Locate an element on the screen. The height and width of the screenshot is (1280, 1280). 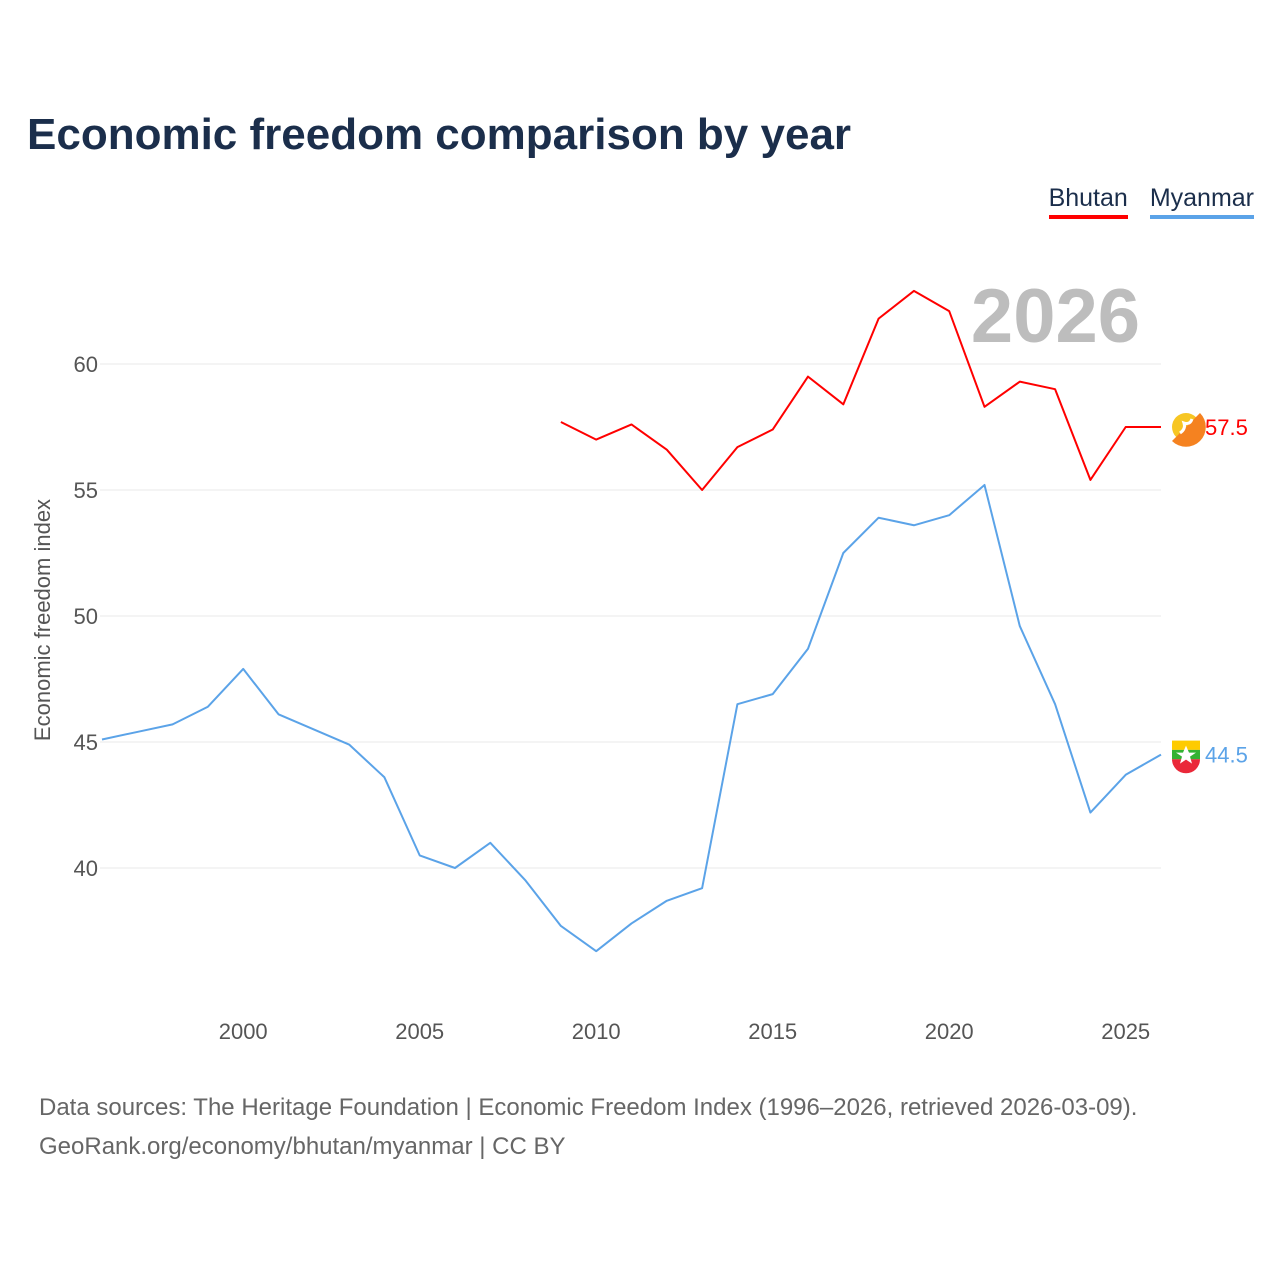
end-value-label: 57.5 is located at coordinates (1226, 427).